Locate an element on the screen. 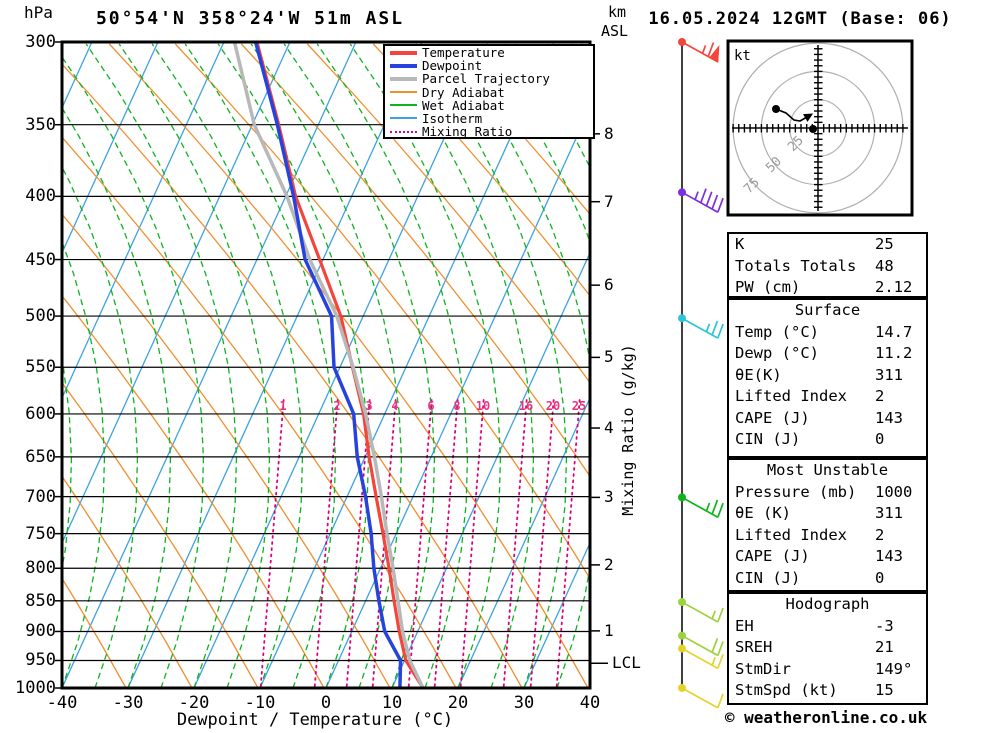 This screenshot has height=733, width=1000. legend-item-label: Parcel Trajectory is located at coordinates (486, 79).